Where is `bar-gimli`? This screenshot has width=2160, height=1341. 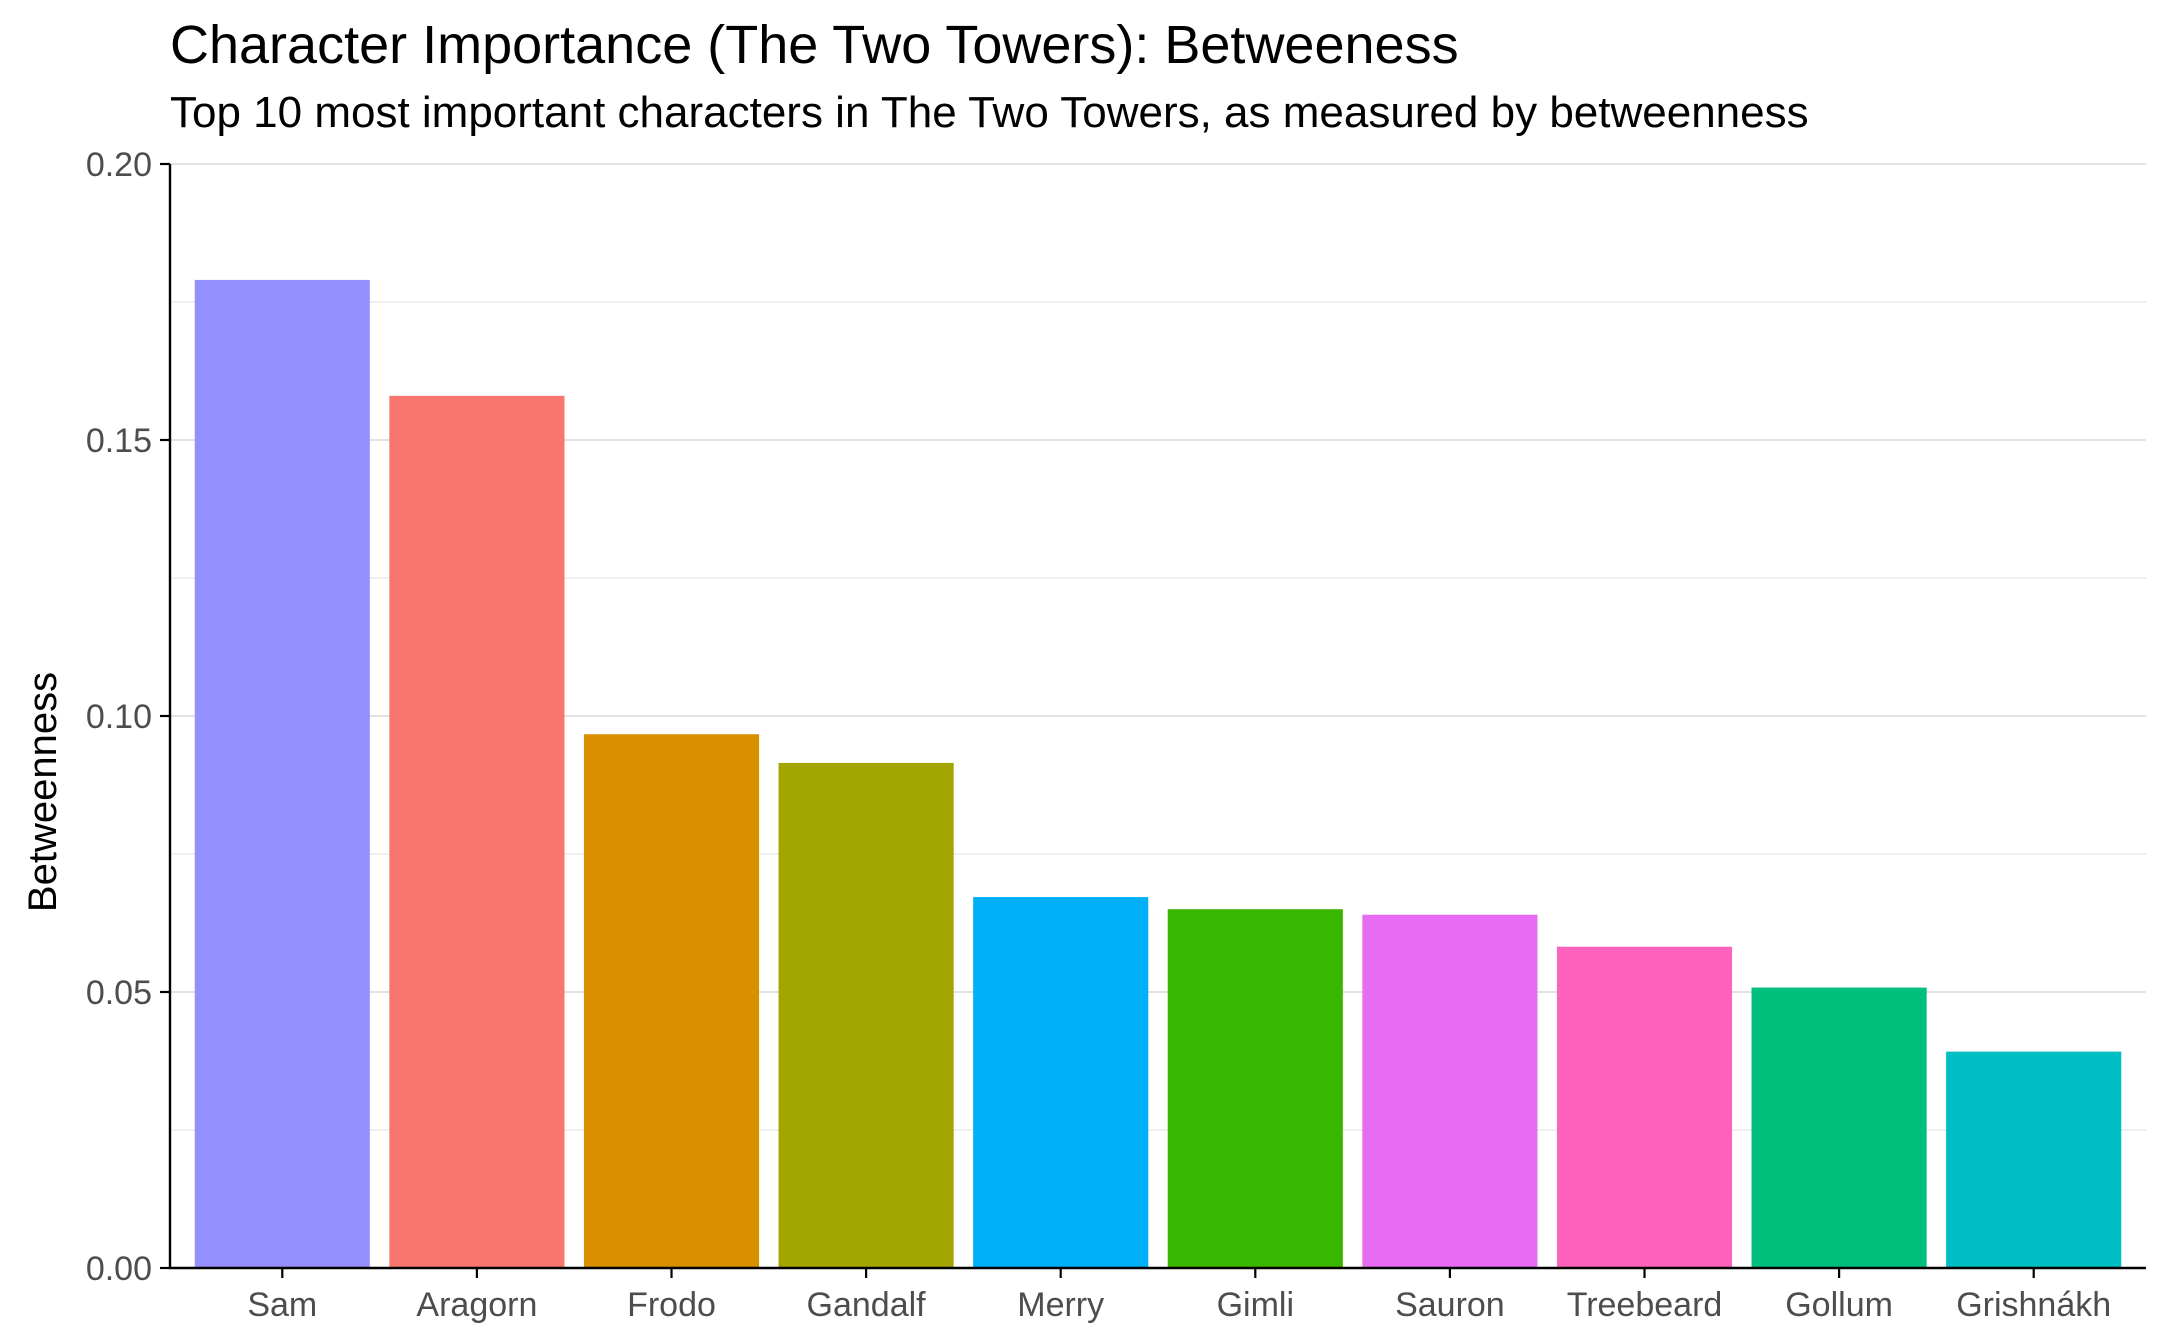
bar-gimli is located at coordinates (1255, 1088).